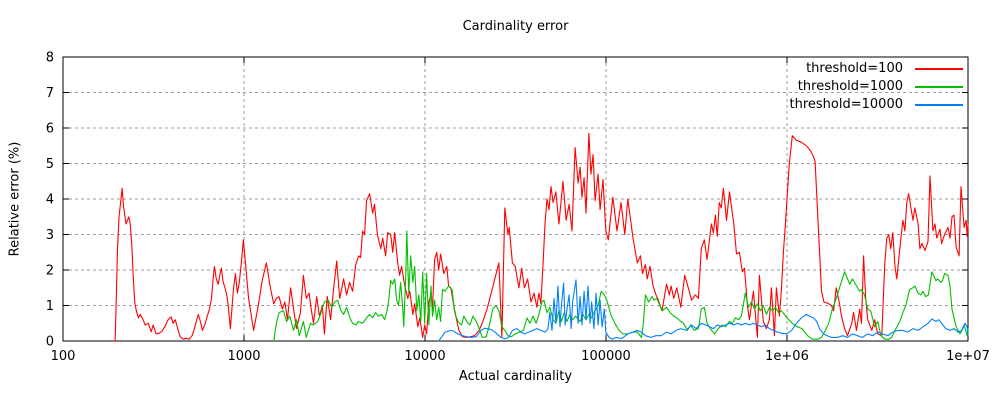 This screenshot has width=1000, height=400. I want to click on y-tick-label: 0, so click(50, 342).